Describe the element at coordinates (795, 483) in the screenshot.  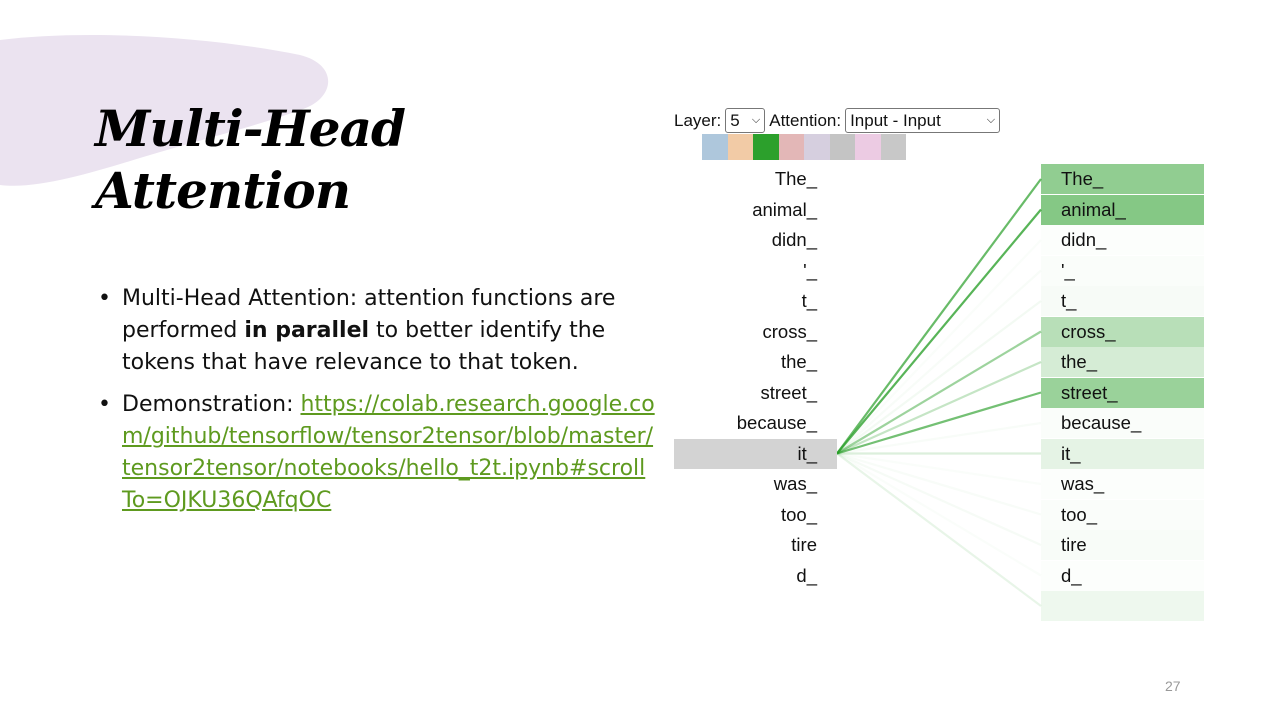
I see `left-token: was_` at that location.